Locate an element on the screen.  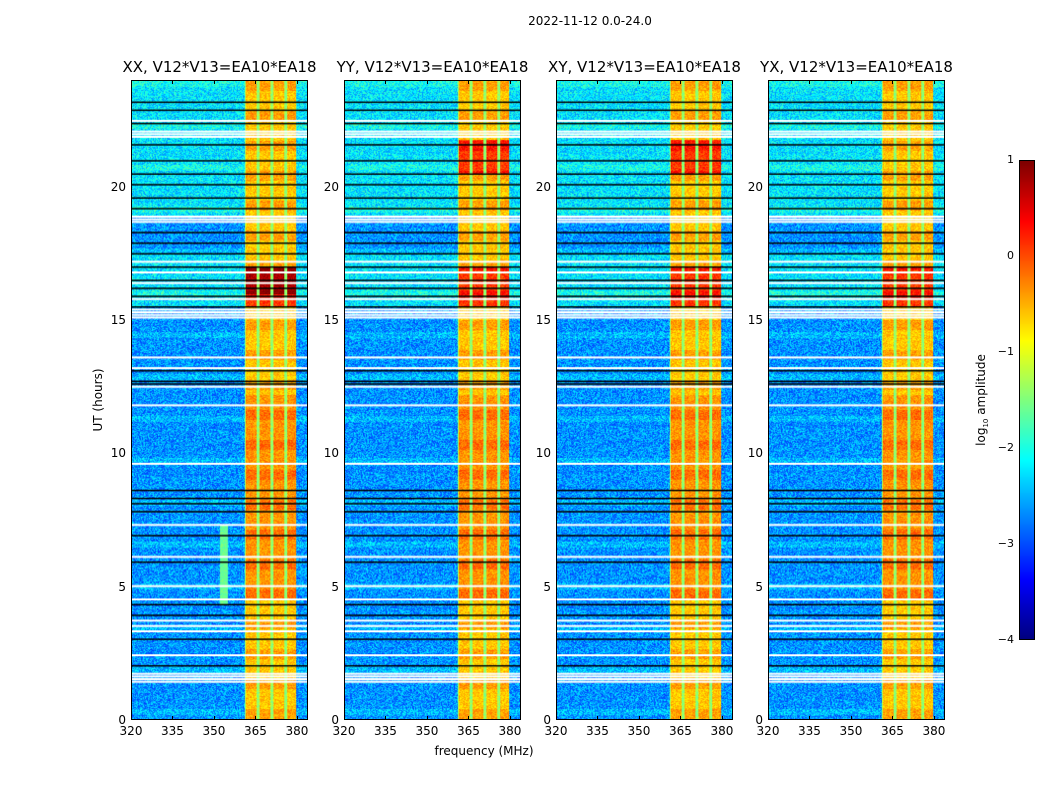
spectrogram-panel-xy is located at coordinates (644, 400).